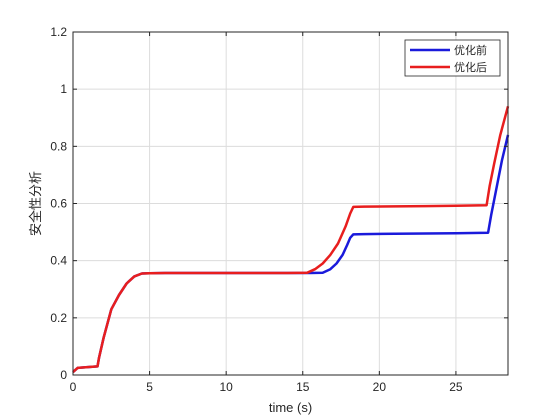  Describe the element at coordinates (380, 387) in the screenshot. I see `x-tick-label: 20` at that location.